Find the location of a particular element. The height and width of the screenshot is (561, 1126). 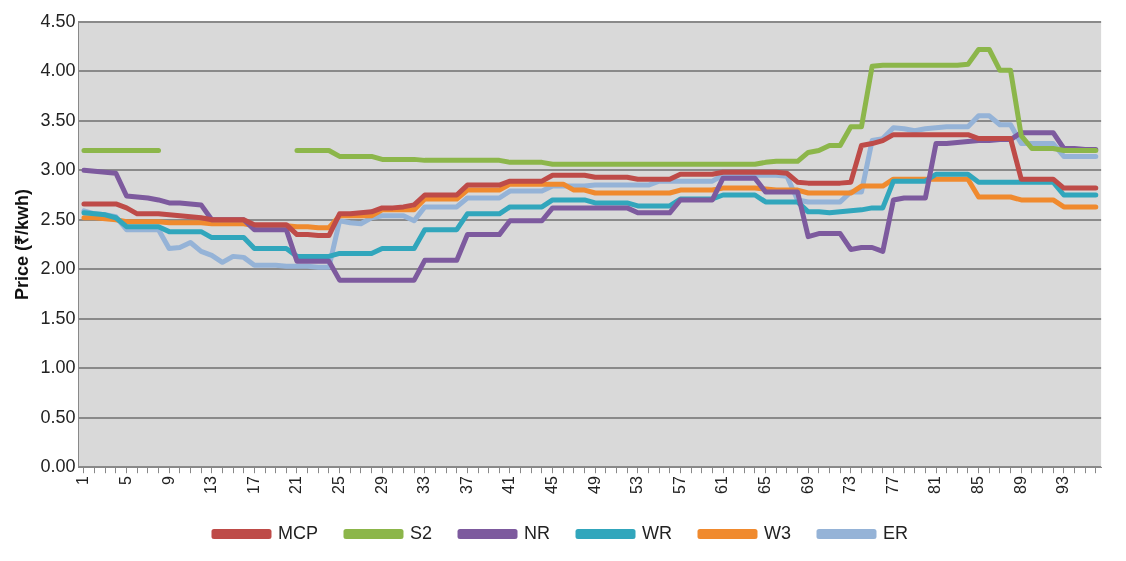

legend-label: ER is located at coordinates (896, 532).